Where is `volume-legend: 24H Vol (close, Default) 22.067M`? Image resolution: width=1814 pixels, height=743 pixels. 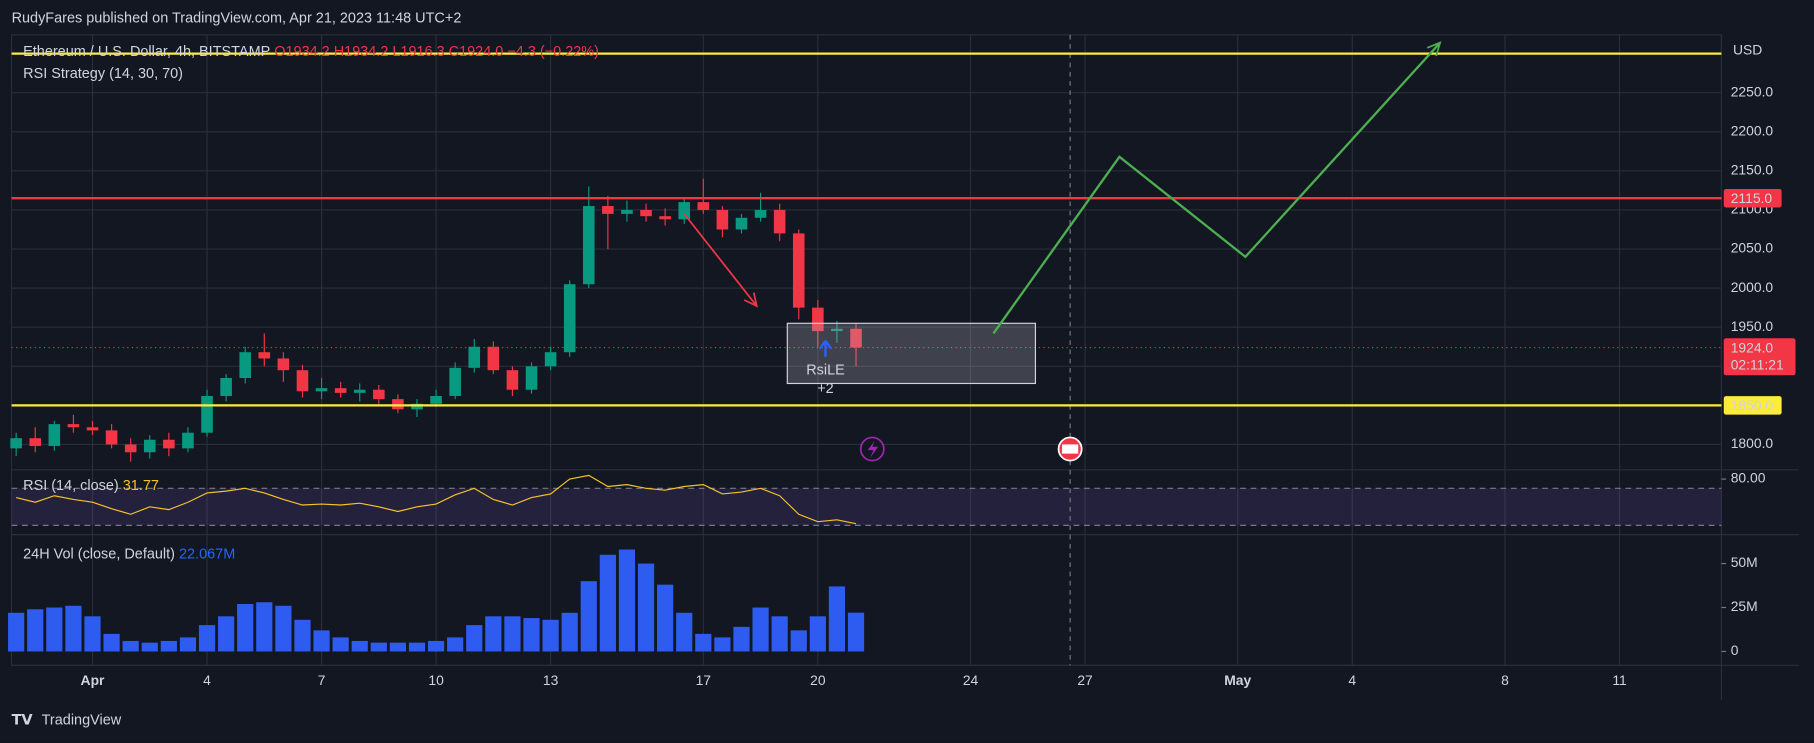 volume-legend: 24H Vol (close, Default) 22.067M is located at coordinates (129, 554).